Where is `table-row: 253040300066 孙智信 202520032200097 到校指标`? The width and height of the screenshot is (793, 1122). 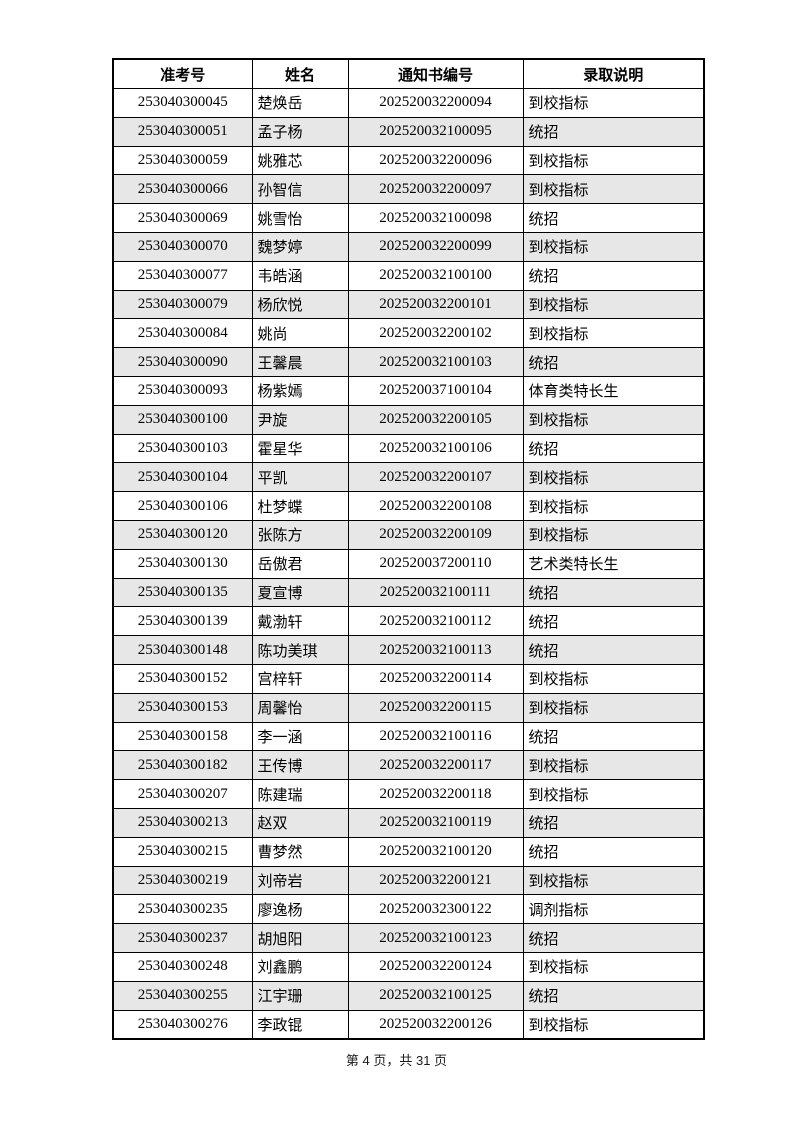
table-row: 253040300066 孙智信 202520032200097 到校指标 is located at coordinates (408, 189).